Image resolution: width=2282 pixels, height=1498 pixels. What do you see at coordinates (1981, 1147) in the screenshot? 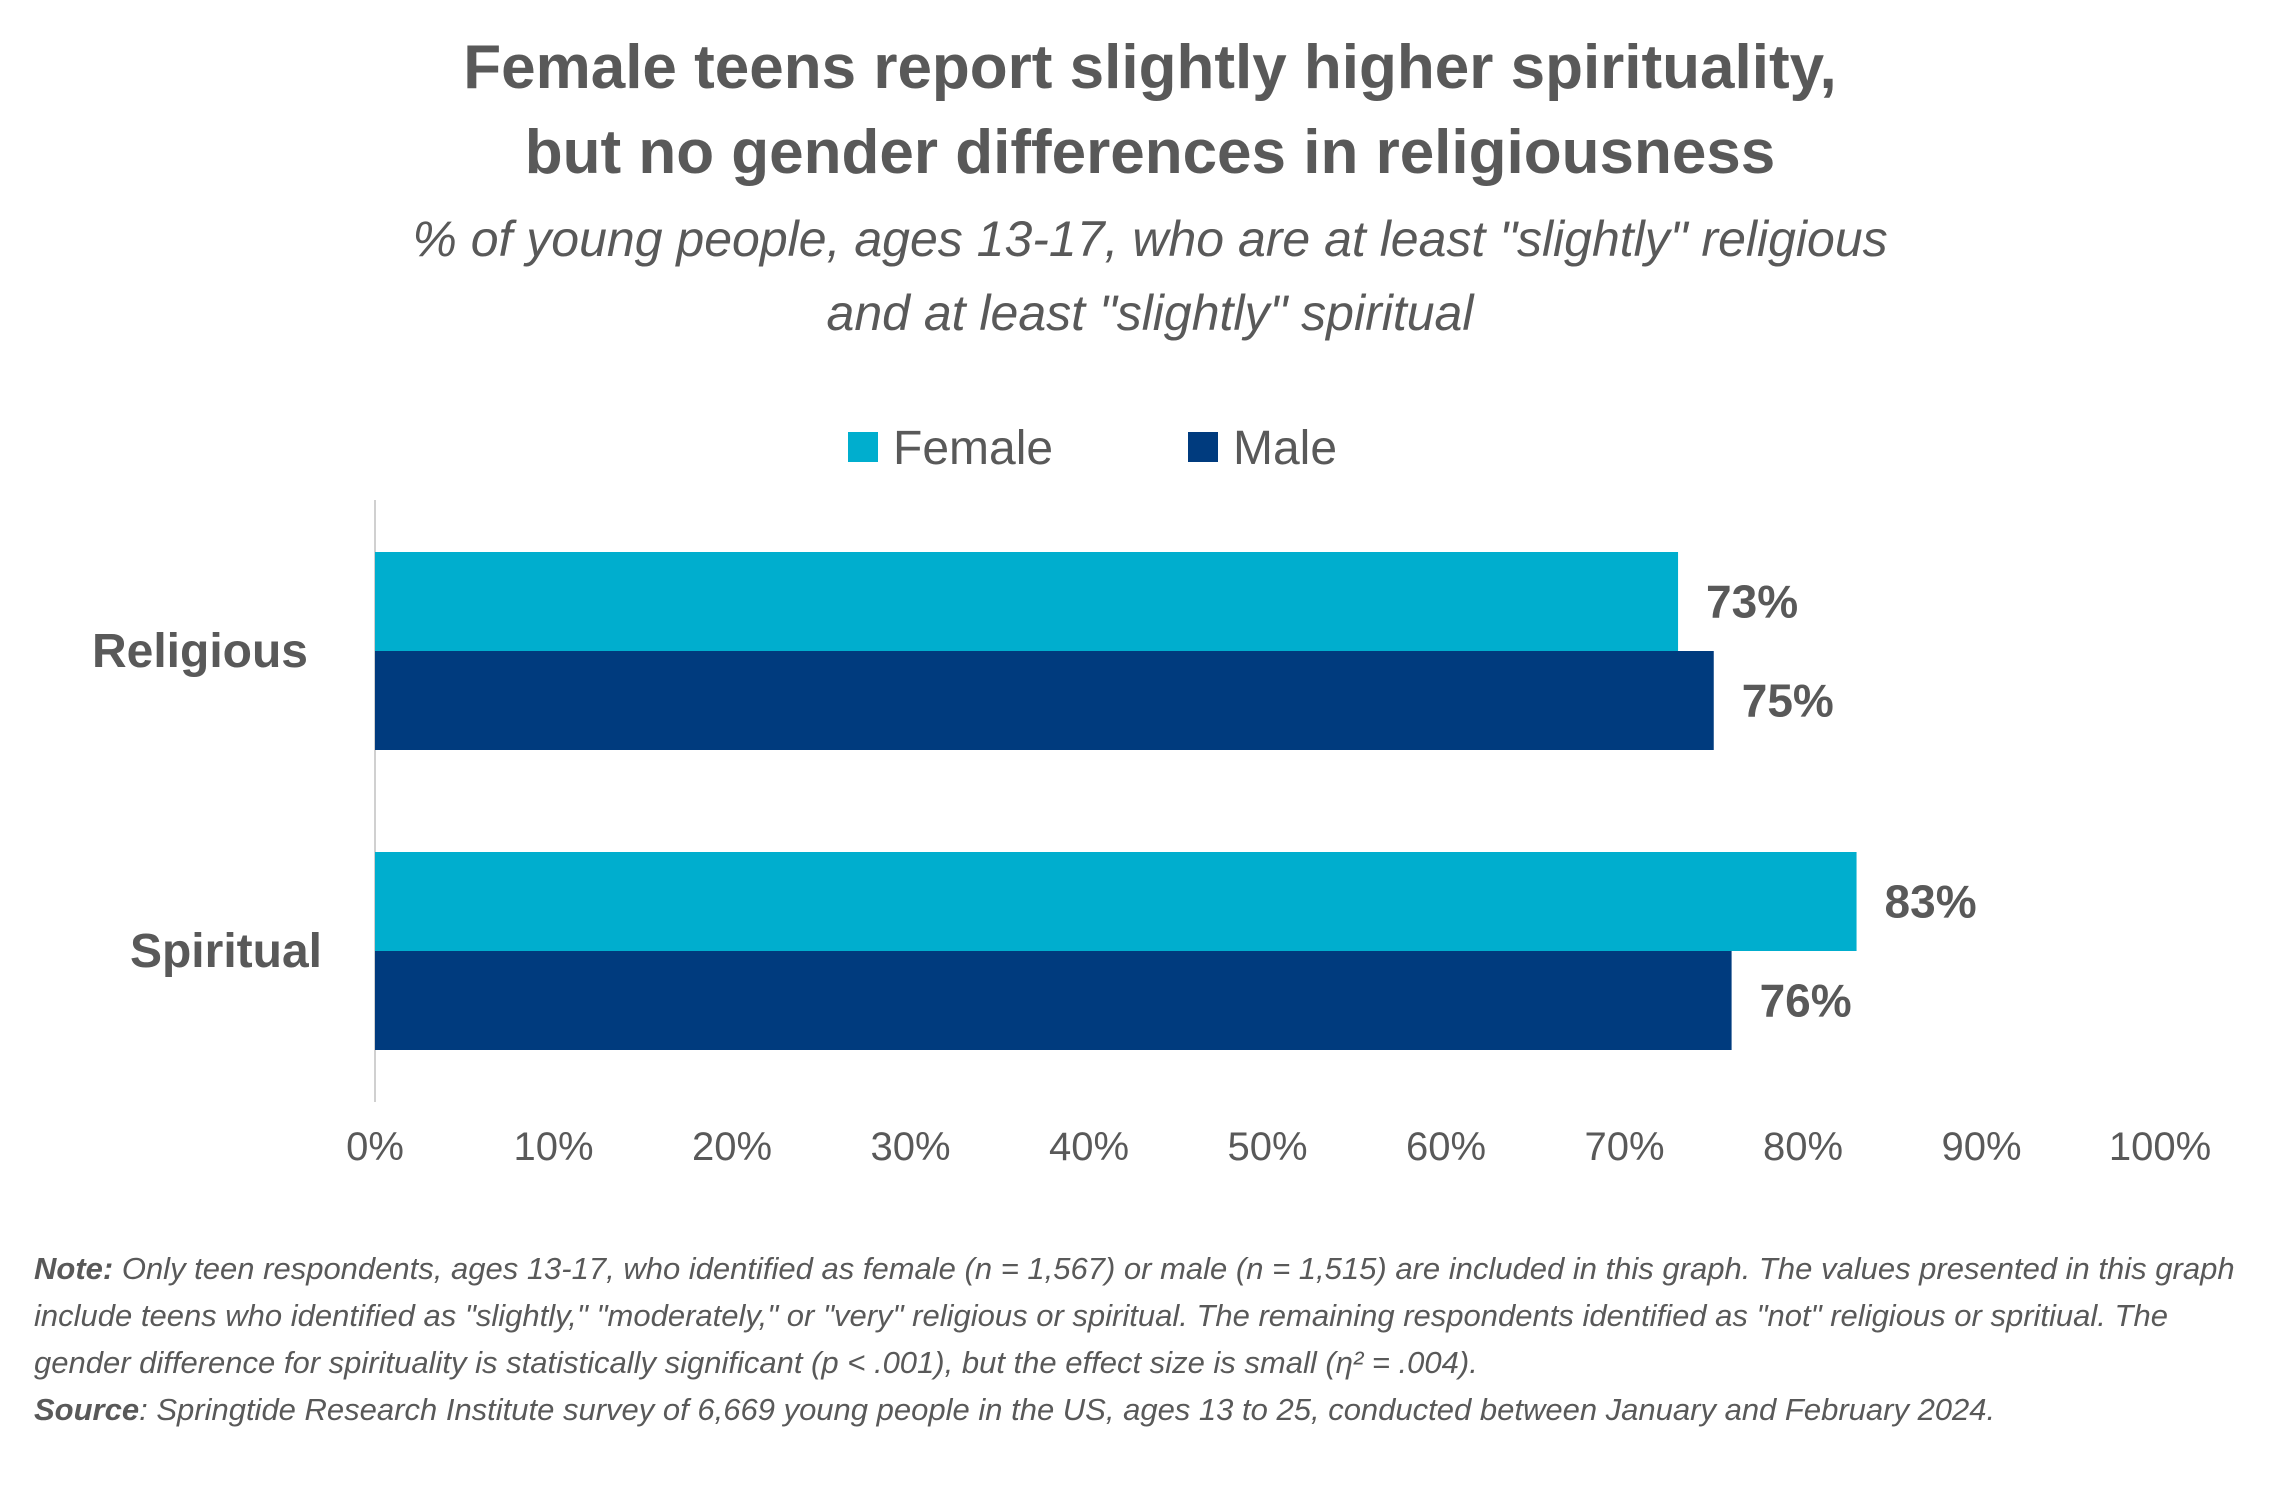
I see `x-tick-label-9: 90%` at bounding box center [1981, 1147].